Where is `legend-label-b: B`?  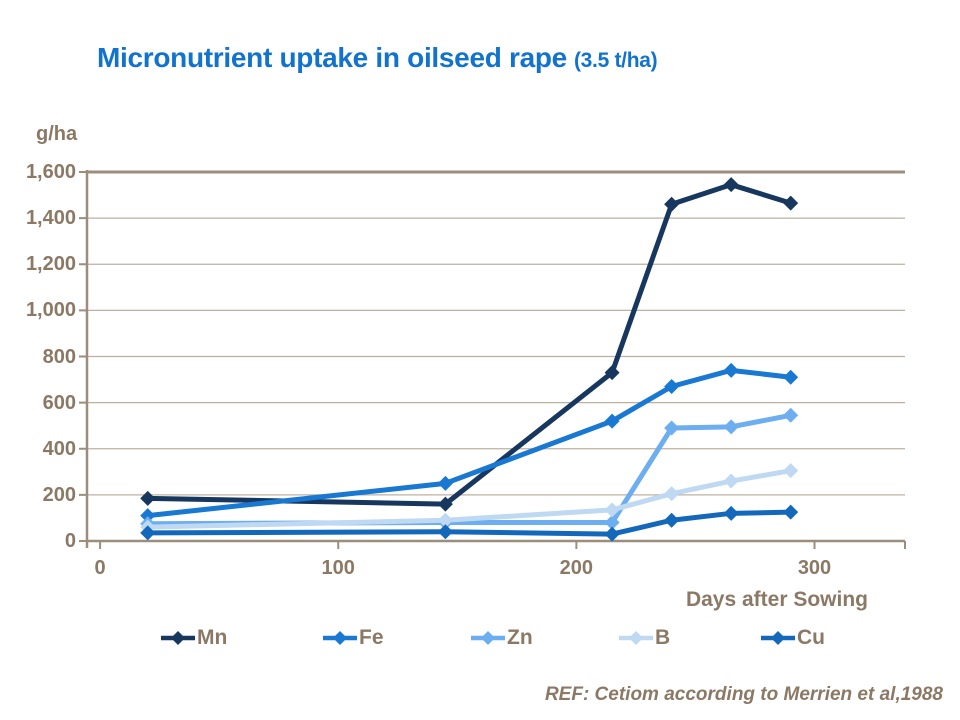 legend-label-b: B is located at coordinates (663, 637).